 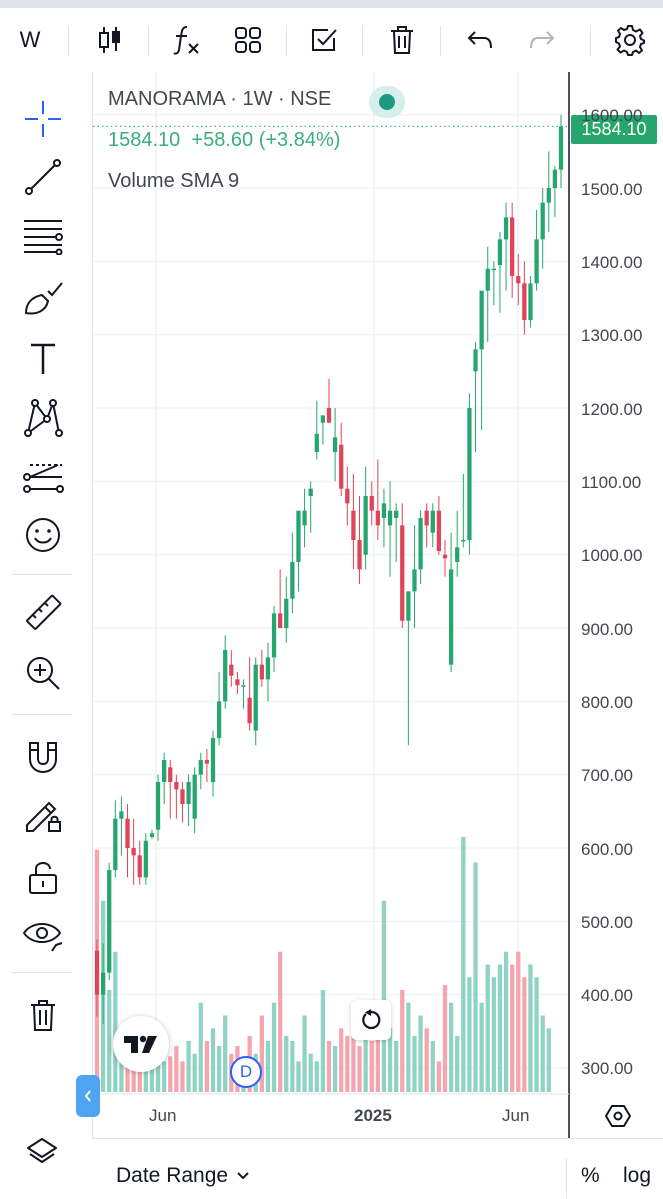 What do you see at coordinates (266, 140) in the screenshot?
I see `legend-change-value: +58.60 (+3.84%)` at bounding box center [266, 140].